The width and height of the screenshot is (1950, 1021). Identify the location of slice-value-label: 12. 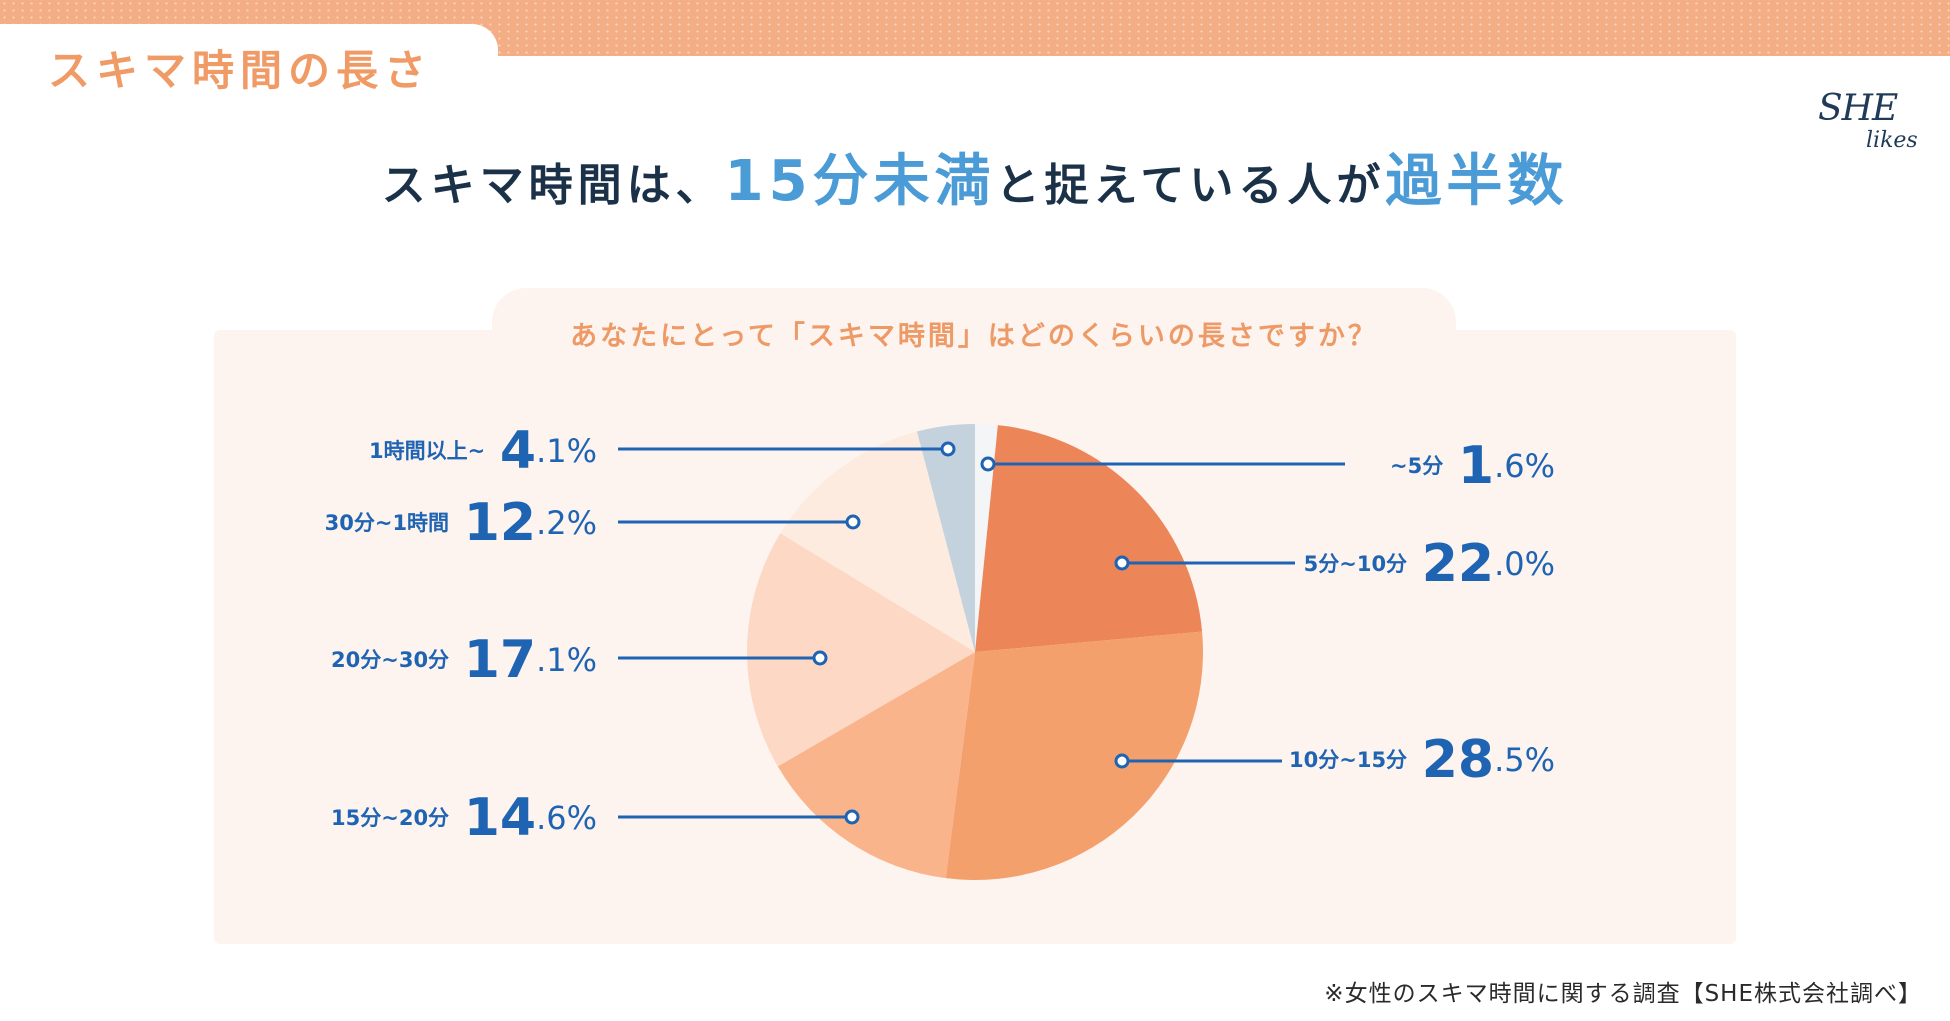
(500, 523).